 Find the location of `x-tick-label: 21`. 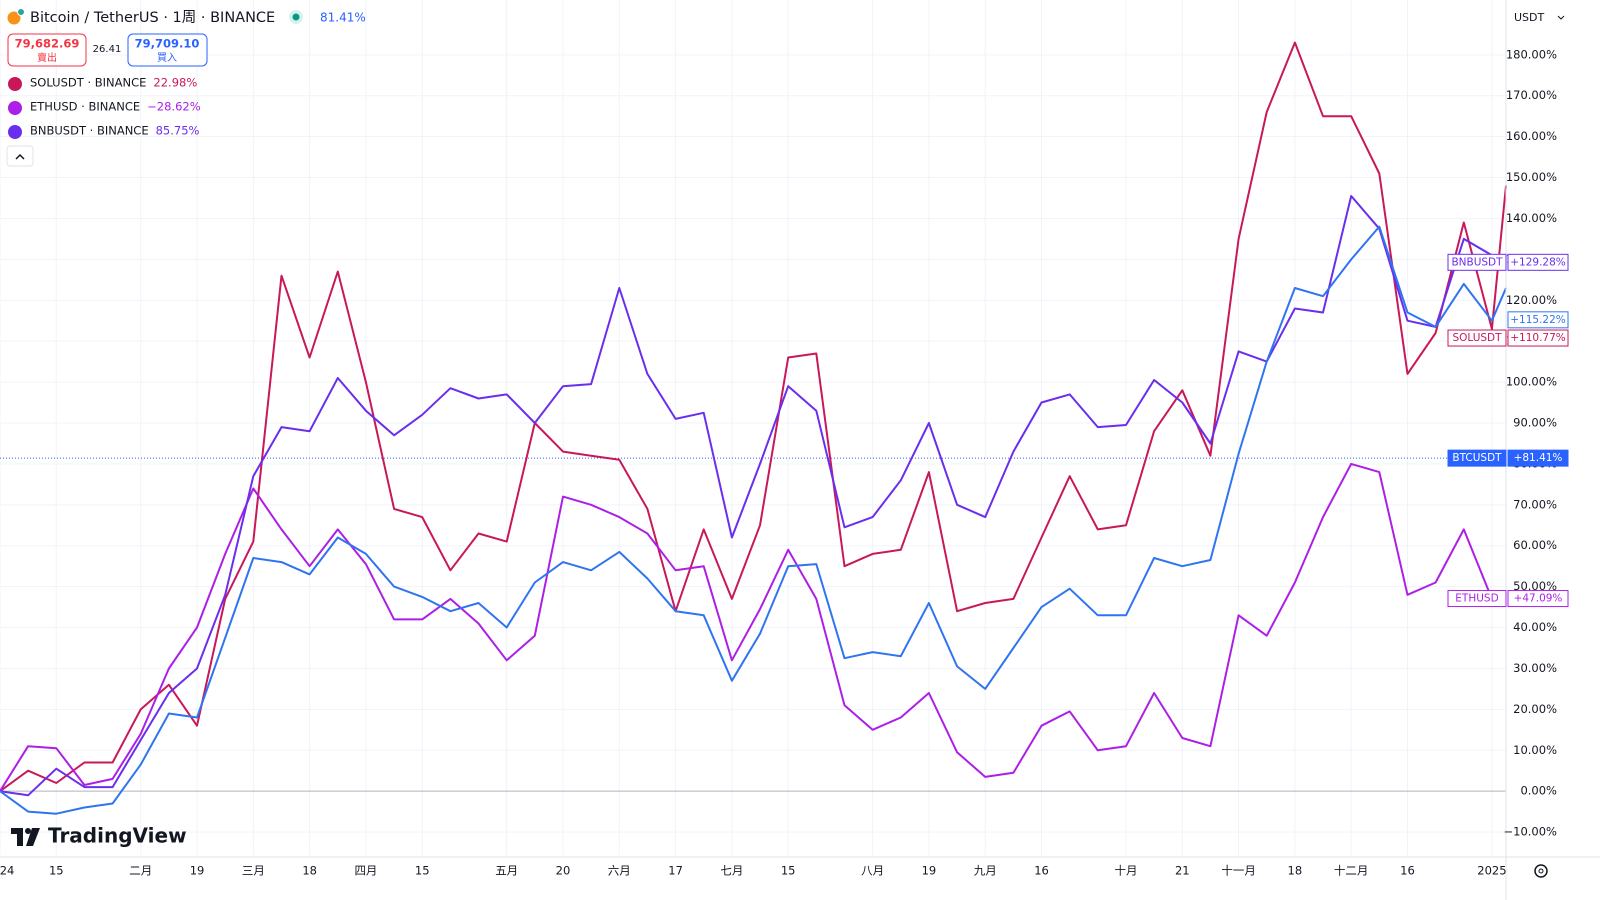

x-tick-label: 21 is located at coordinates (1182, 871).